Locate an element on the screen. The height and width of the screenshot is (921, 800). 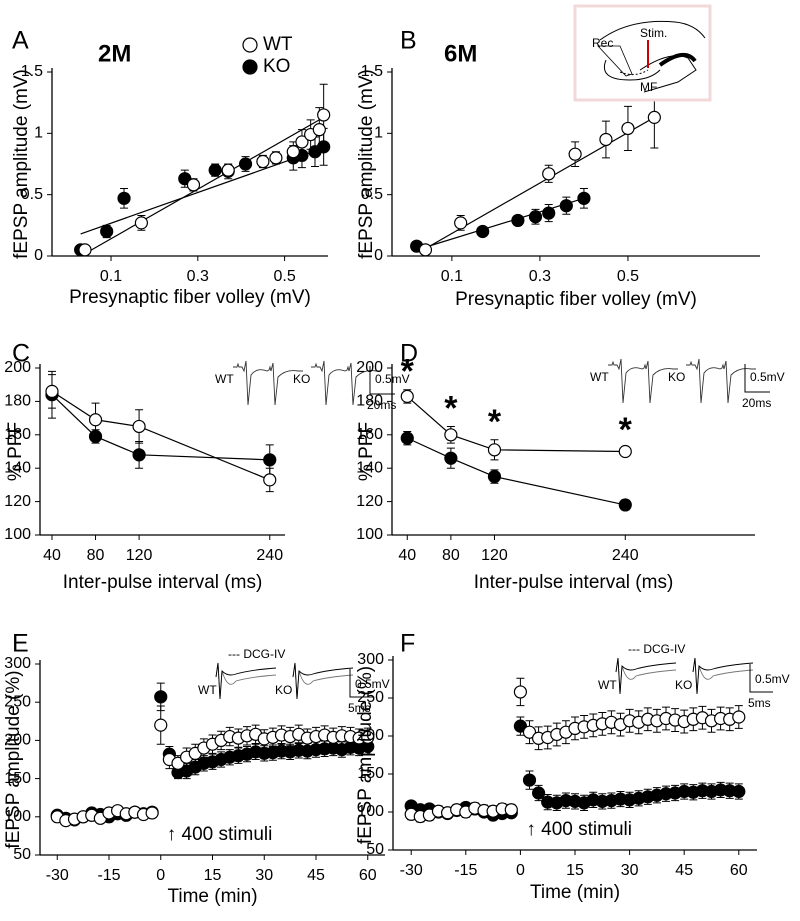
legend-label: KO is located at coordinates (276, 66).